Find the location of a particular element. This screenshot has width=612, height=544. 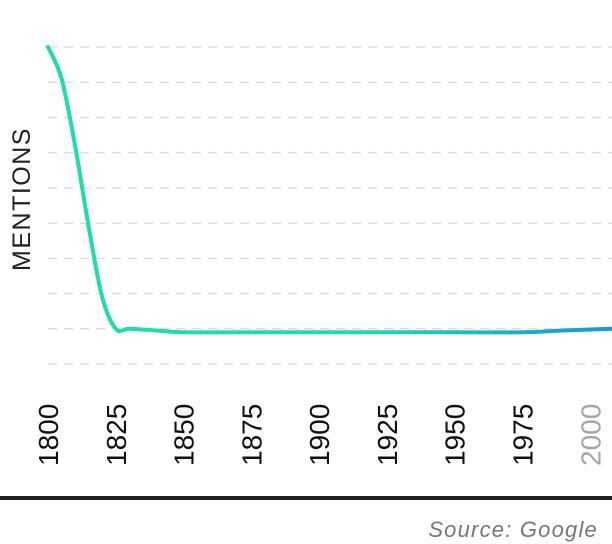

source-note: Source: Google is located at coordinates (513, 529).